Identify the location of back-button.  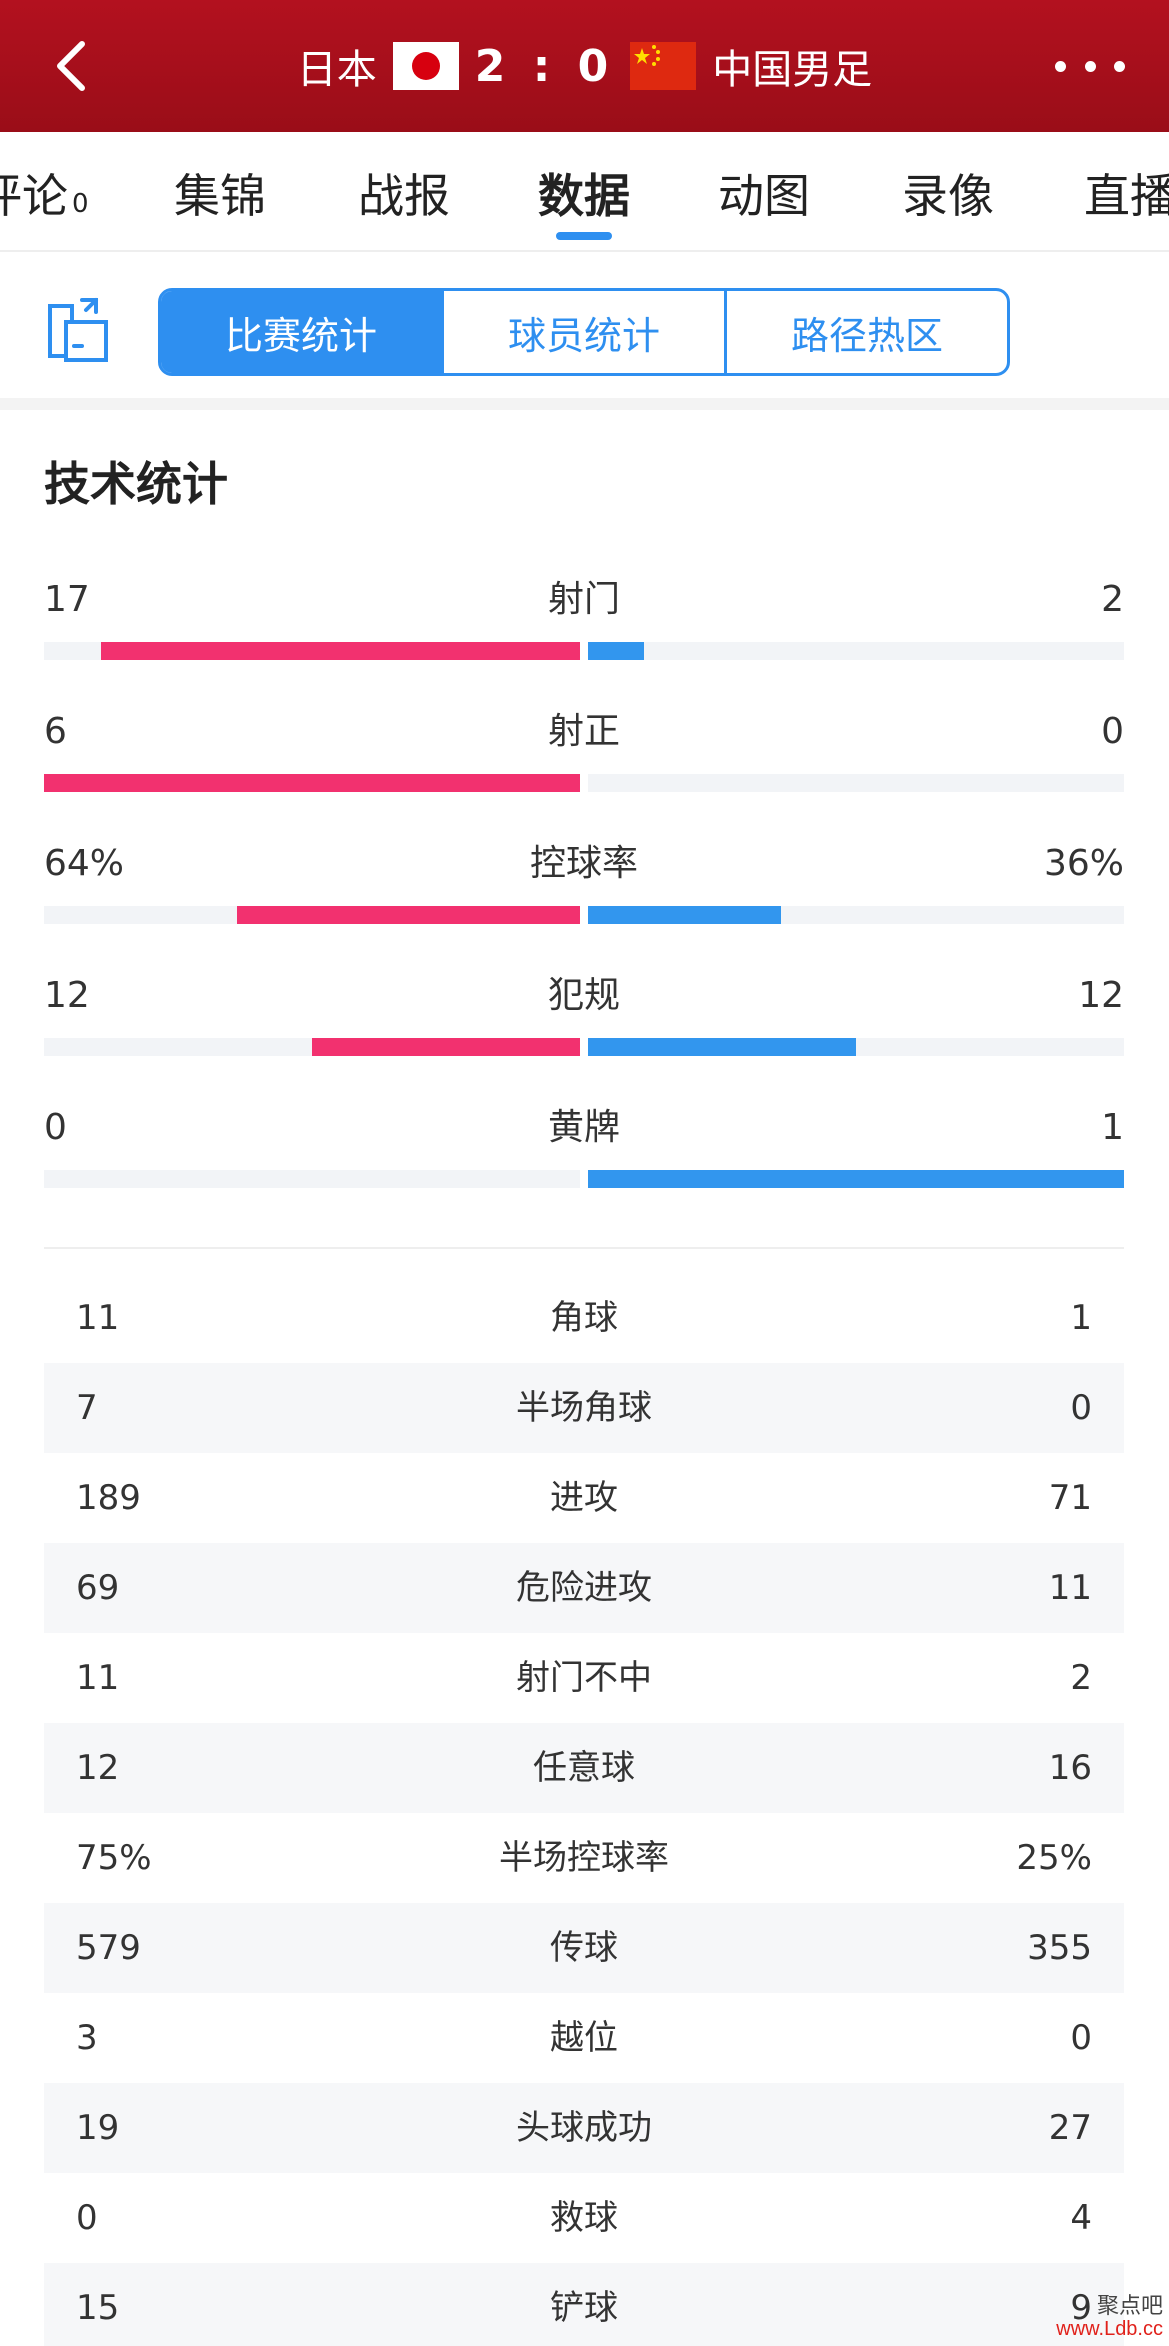
(74, 66).